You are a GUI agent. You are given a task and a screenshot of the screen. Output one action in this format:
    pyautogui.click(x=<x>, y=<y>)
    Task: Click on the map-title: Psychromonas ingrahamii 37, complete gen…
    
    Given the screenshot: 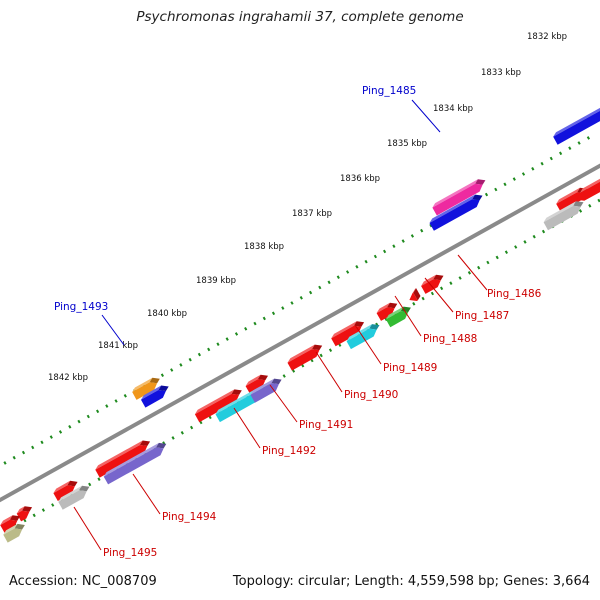 What is the action you would take?
    pyautogui.click(x=300, y=17)
    